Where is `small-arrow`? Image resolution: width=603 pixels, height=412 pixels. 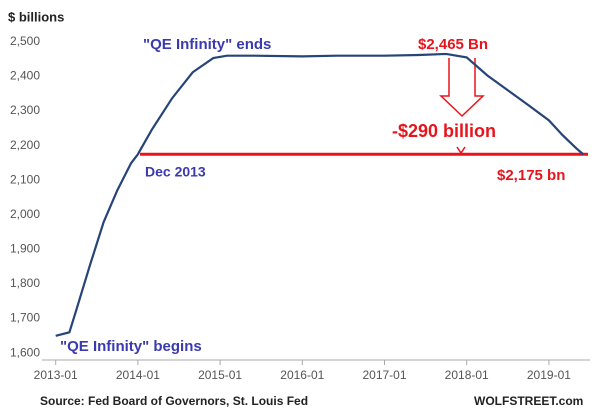 small-arrow is located at coordinates (461, 150).